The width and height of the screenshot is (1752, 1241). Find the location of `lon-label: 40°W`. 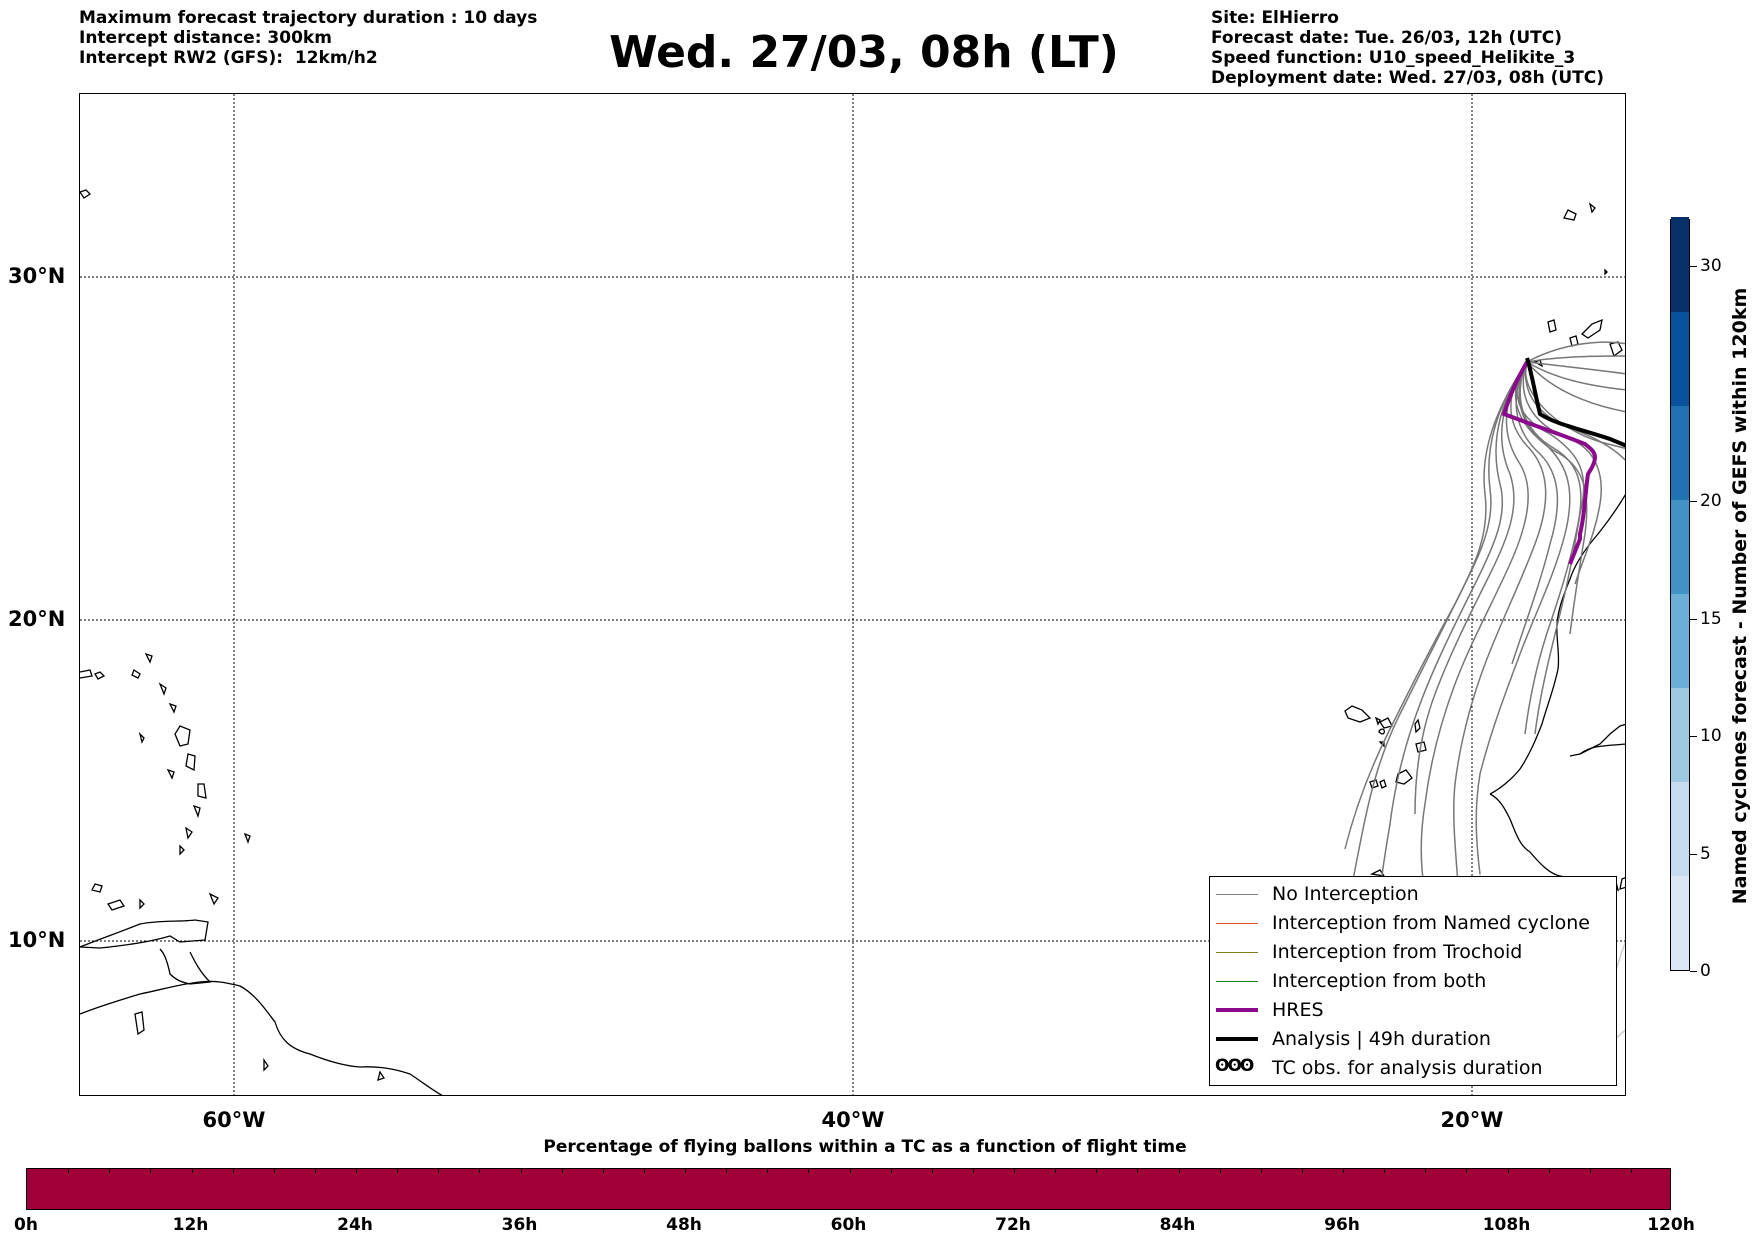

lon-label: 40°W is located at coordinates (853, 1120).